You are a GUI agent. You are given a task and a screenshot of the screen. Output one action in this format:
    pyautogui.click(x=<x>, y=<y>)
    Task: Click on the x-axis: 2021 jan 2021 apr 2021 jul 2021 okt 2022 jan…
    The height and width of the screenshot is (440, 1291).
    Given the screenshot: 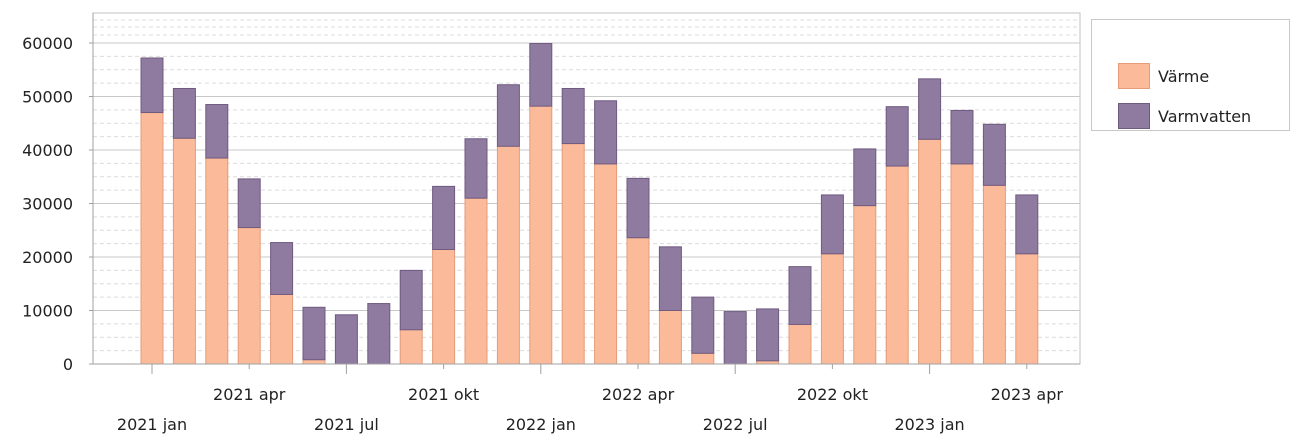 What is the action you would take?
    pyautogui.click(x=586, y=398)
    